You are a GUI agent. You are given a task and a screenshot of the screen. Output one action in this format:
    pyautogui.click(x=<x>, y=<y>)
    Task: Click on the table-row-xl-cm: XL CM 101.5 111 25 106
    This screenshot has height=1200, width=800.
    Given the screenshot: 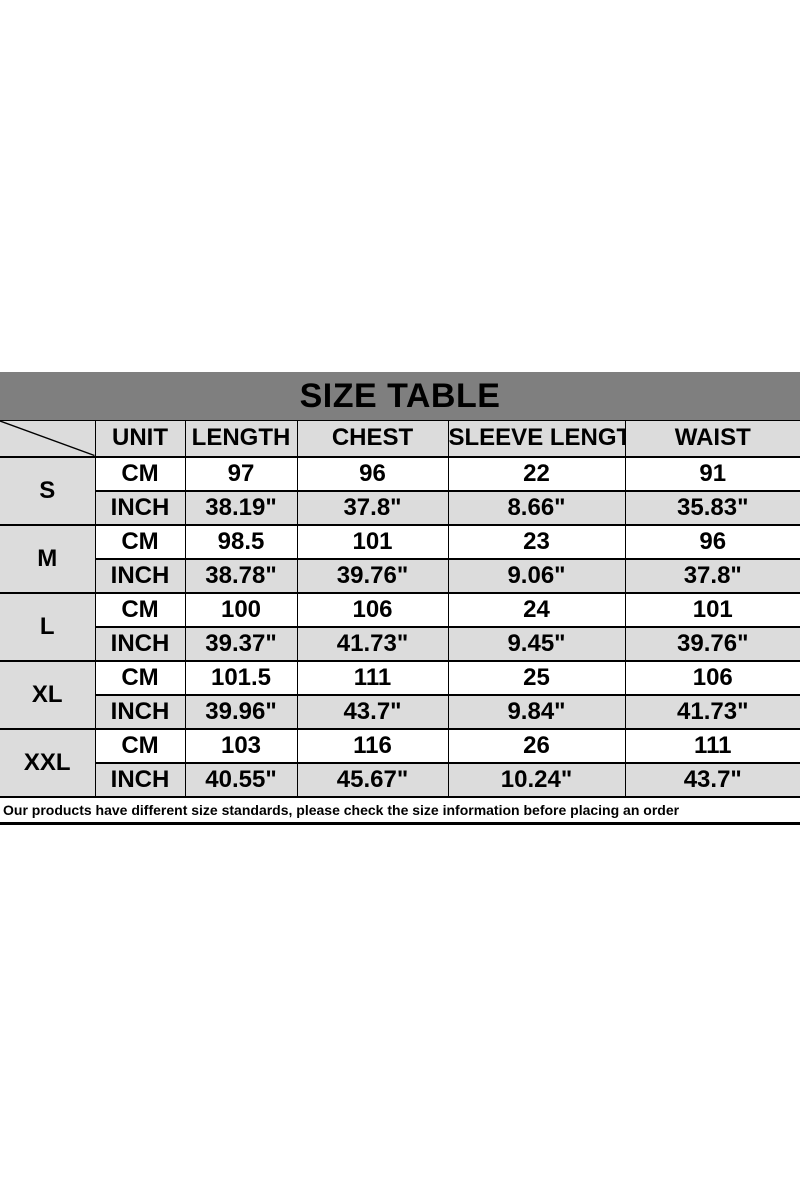 What is the action you would take?
    pyautogui.click(x=400, y=694)
    